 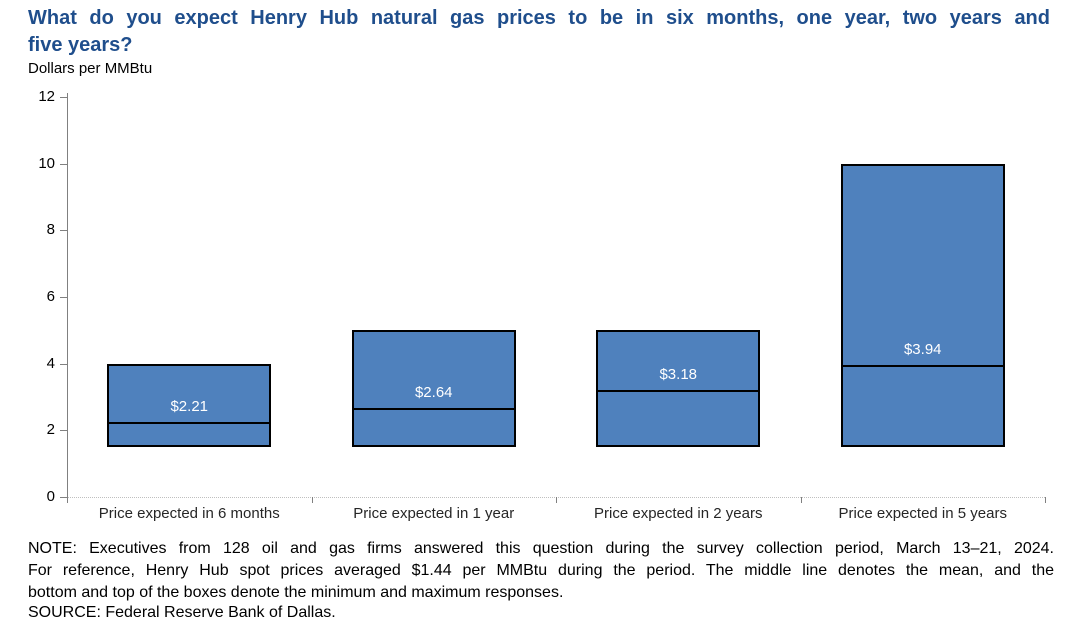 I want to click on y-tick-label: 6, so click(x=50, y=296).